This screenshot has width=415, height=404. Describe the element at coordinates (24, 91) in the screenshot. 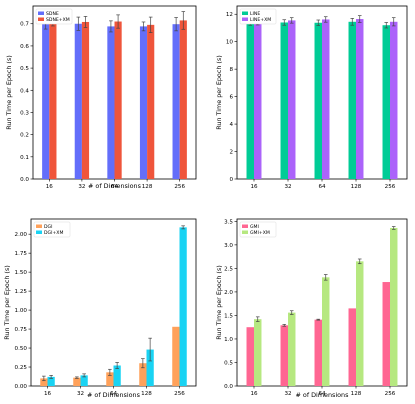

I see `y-tick-label: 0.4` at that location.